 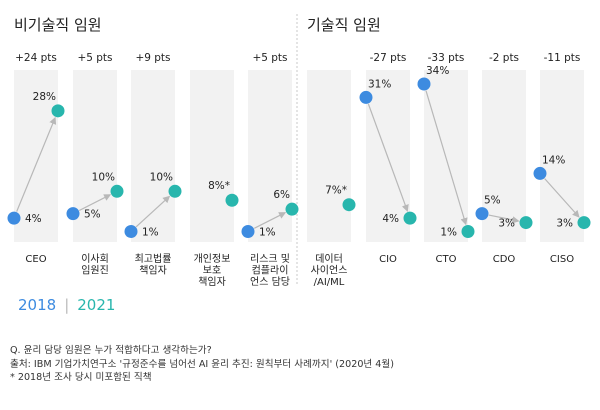 What do you see at coordinates (448, 233) in the screenshot?
I see `value-label-2021: 1%` at bounding box center [448, 233].